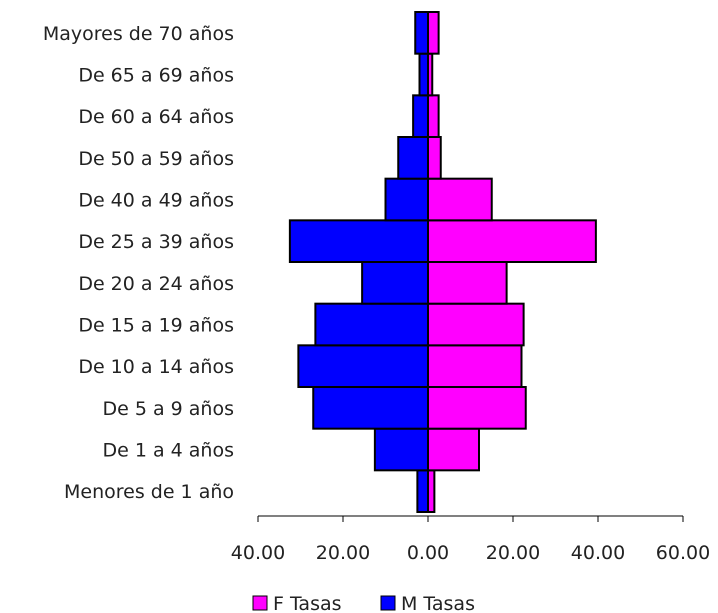 The width and height of the screenshot is (718, 613). Describe the element at coordinates (470, 539) in the screenshot. I see `x-axis: 40.00 20.00 0.00 20.00 40.00 60.00` at that location.